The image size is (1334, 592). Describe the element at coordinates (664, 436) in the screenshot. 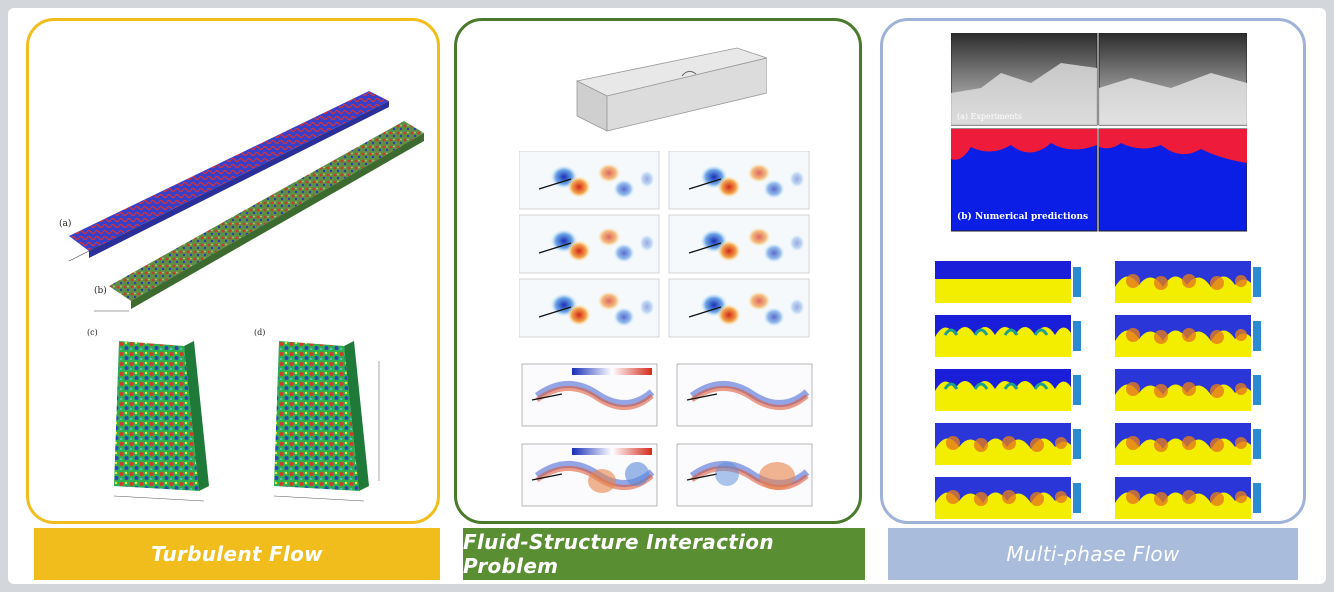

I see `flapping-wake-plots` at that location.